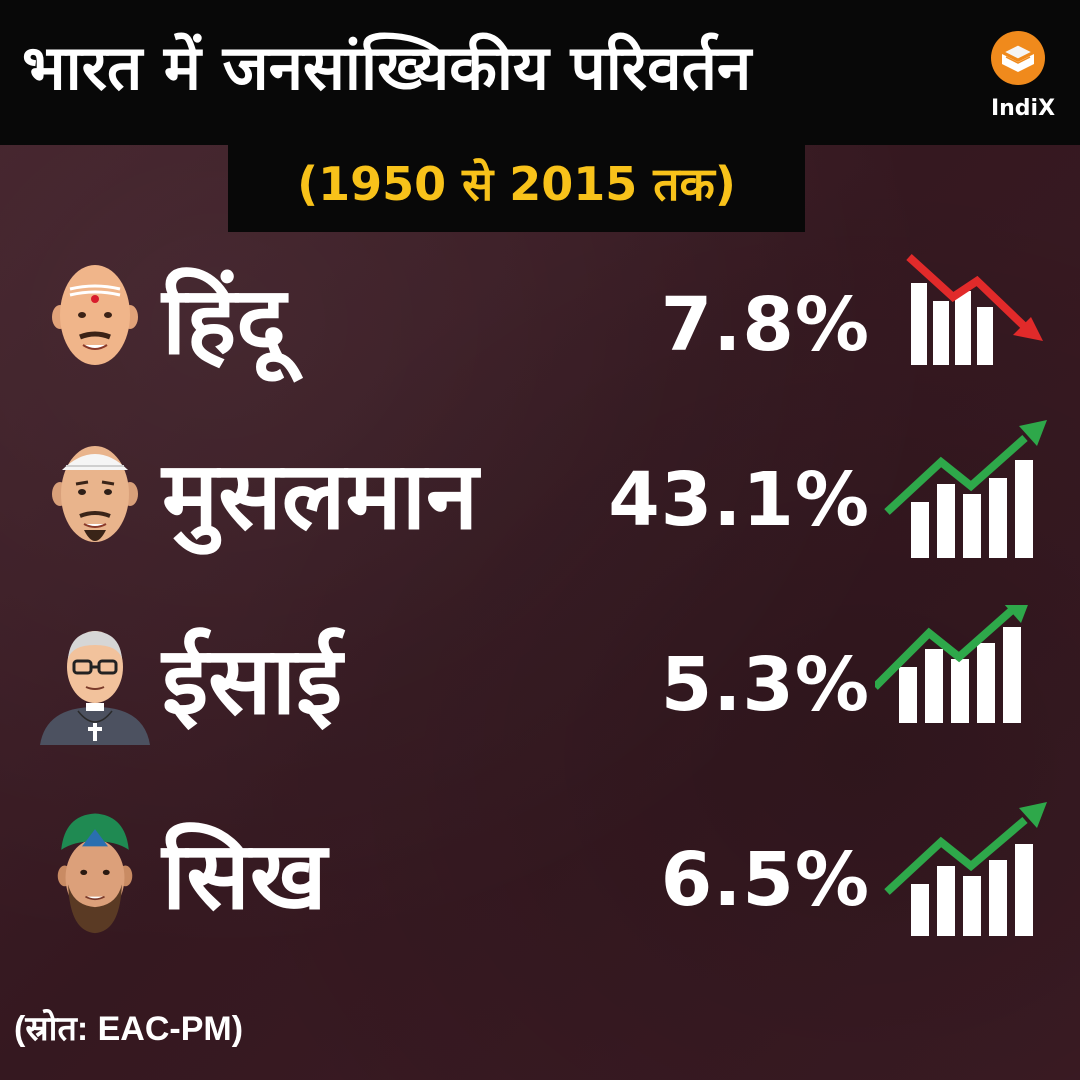  I want to click on muslim-man-avatar, so click(95, 494).